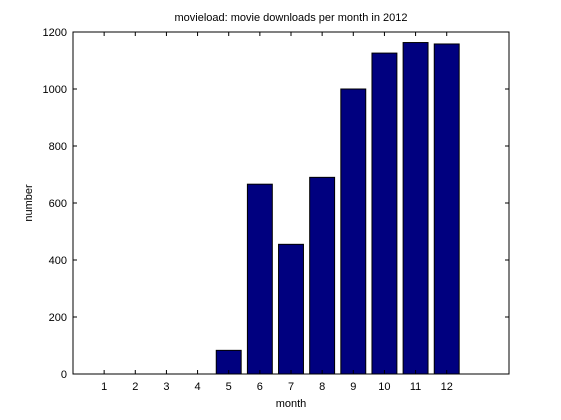 The width and height of the screenshot is (561, 420). What do you see at coordinates (104, 387) in the screenshot?
I see `x-tick-label-1: 1` at bounding box center [104, 387].